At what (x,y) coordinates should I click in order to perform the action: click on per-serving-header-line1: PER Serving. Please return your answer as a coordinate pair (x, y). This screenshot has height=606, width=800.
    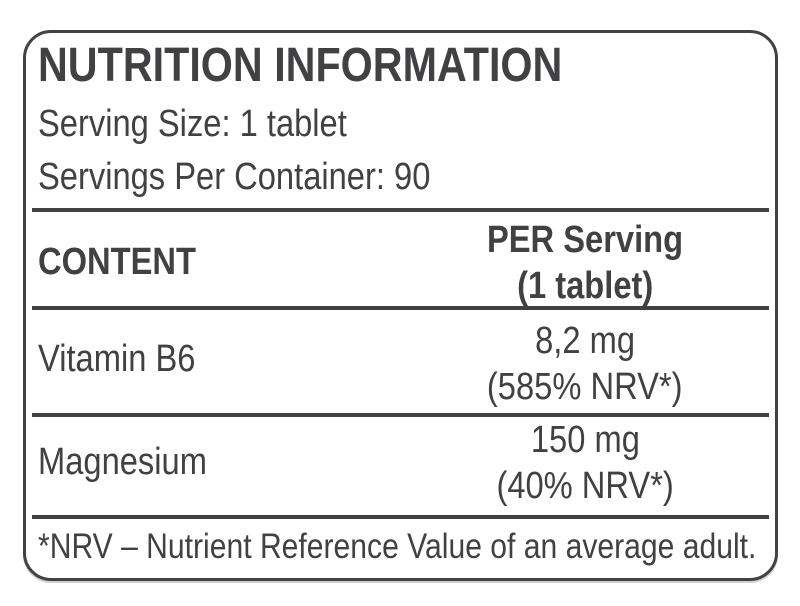
    Looking at the image, I should click on (585, 240).